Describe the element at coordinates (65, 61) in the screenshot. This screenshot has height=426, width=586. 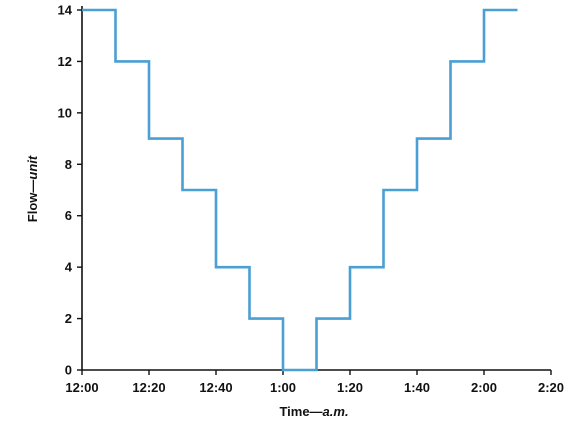
I see `y-tick-label: 12` at that location.